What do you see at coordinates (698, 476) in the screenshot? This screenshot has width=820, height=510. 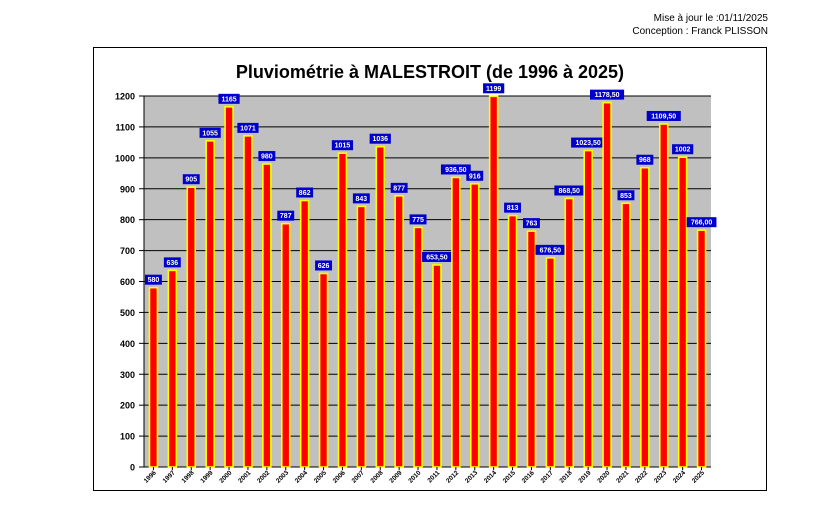 I see `x-tick-label: 2025` at bounding box center [698, 476].